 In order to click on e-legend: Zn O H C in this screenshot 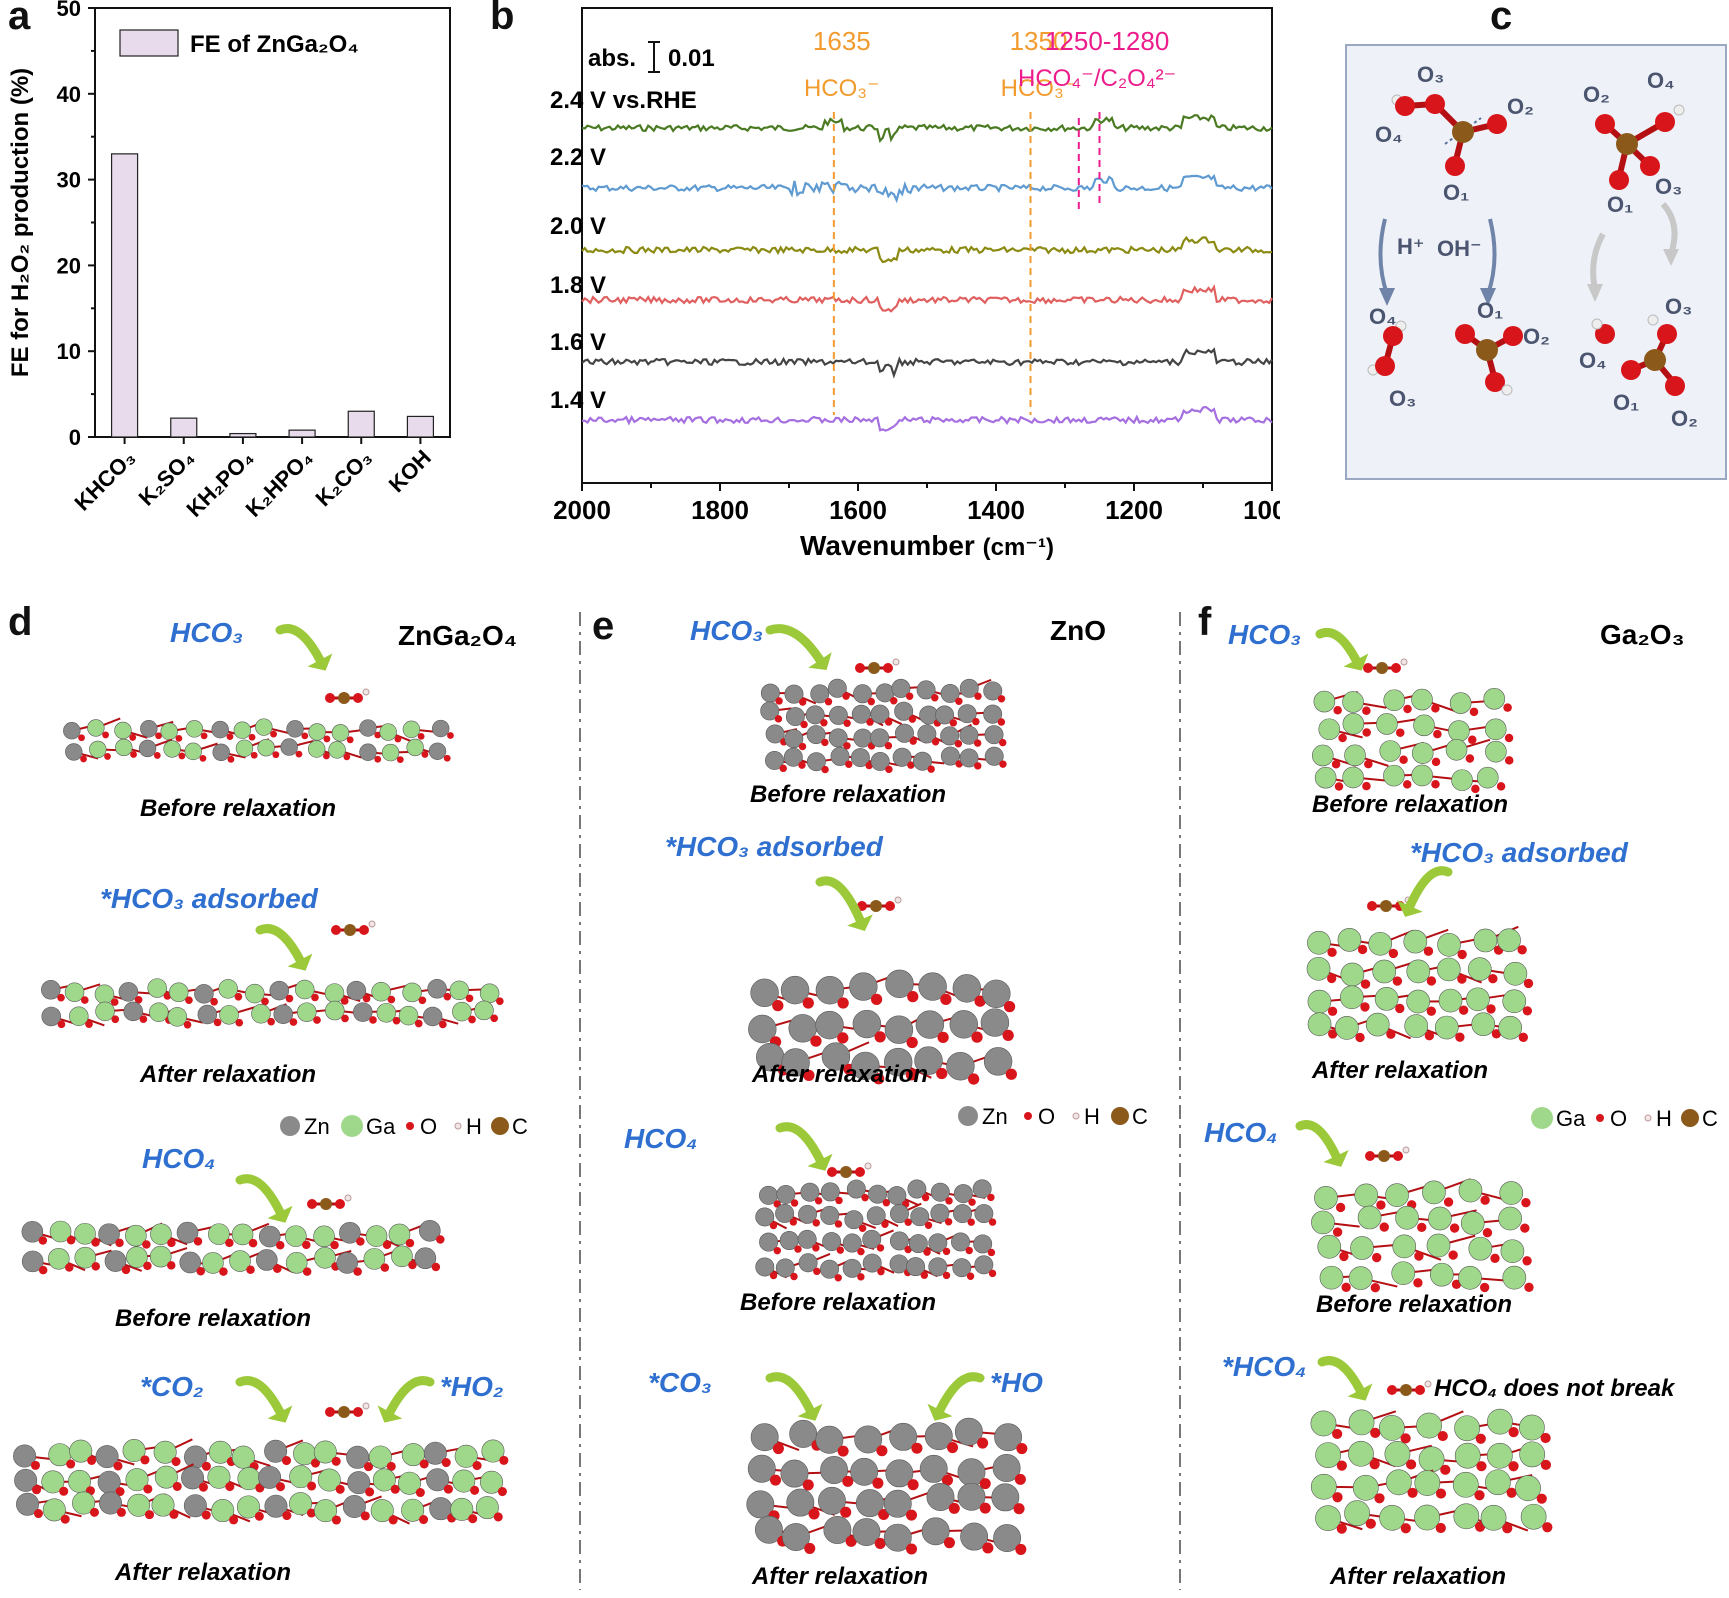, I will do `click(1053, 1116)`.